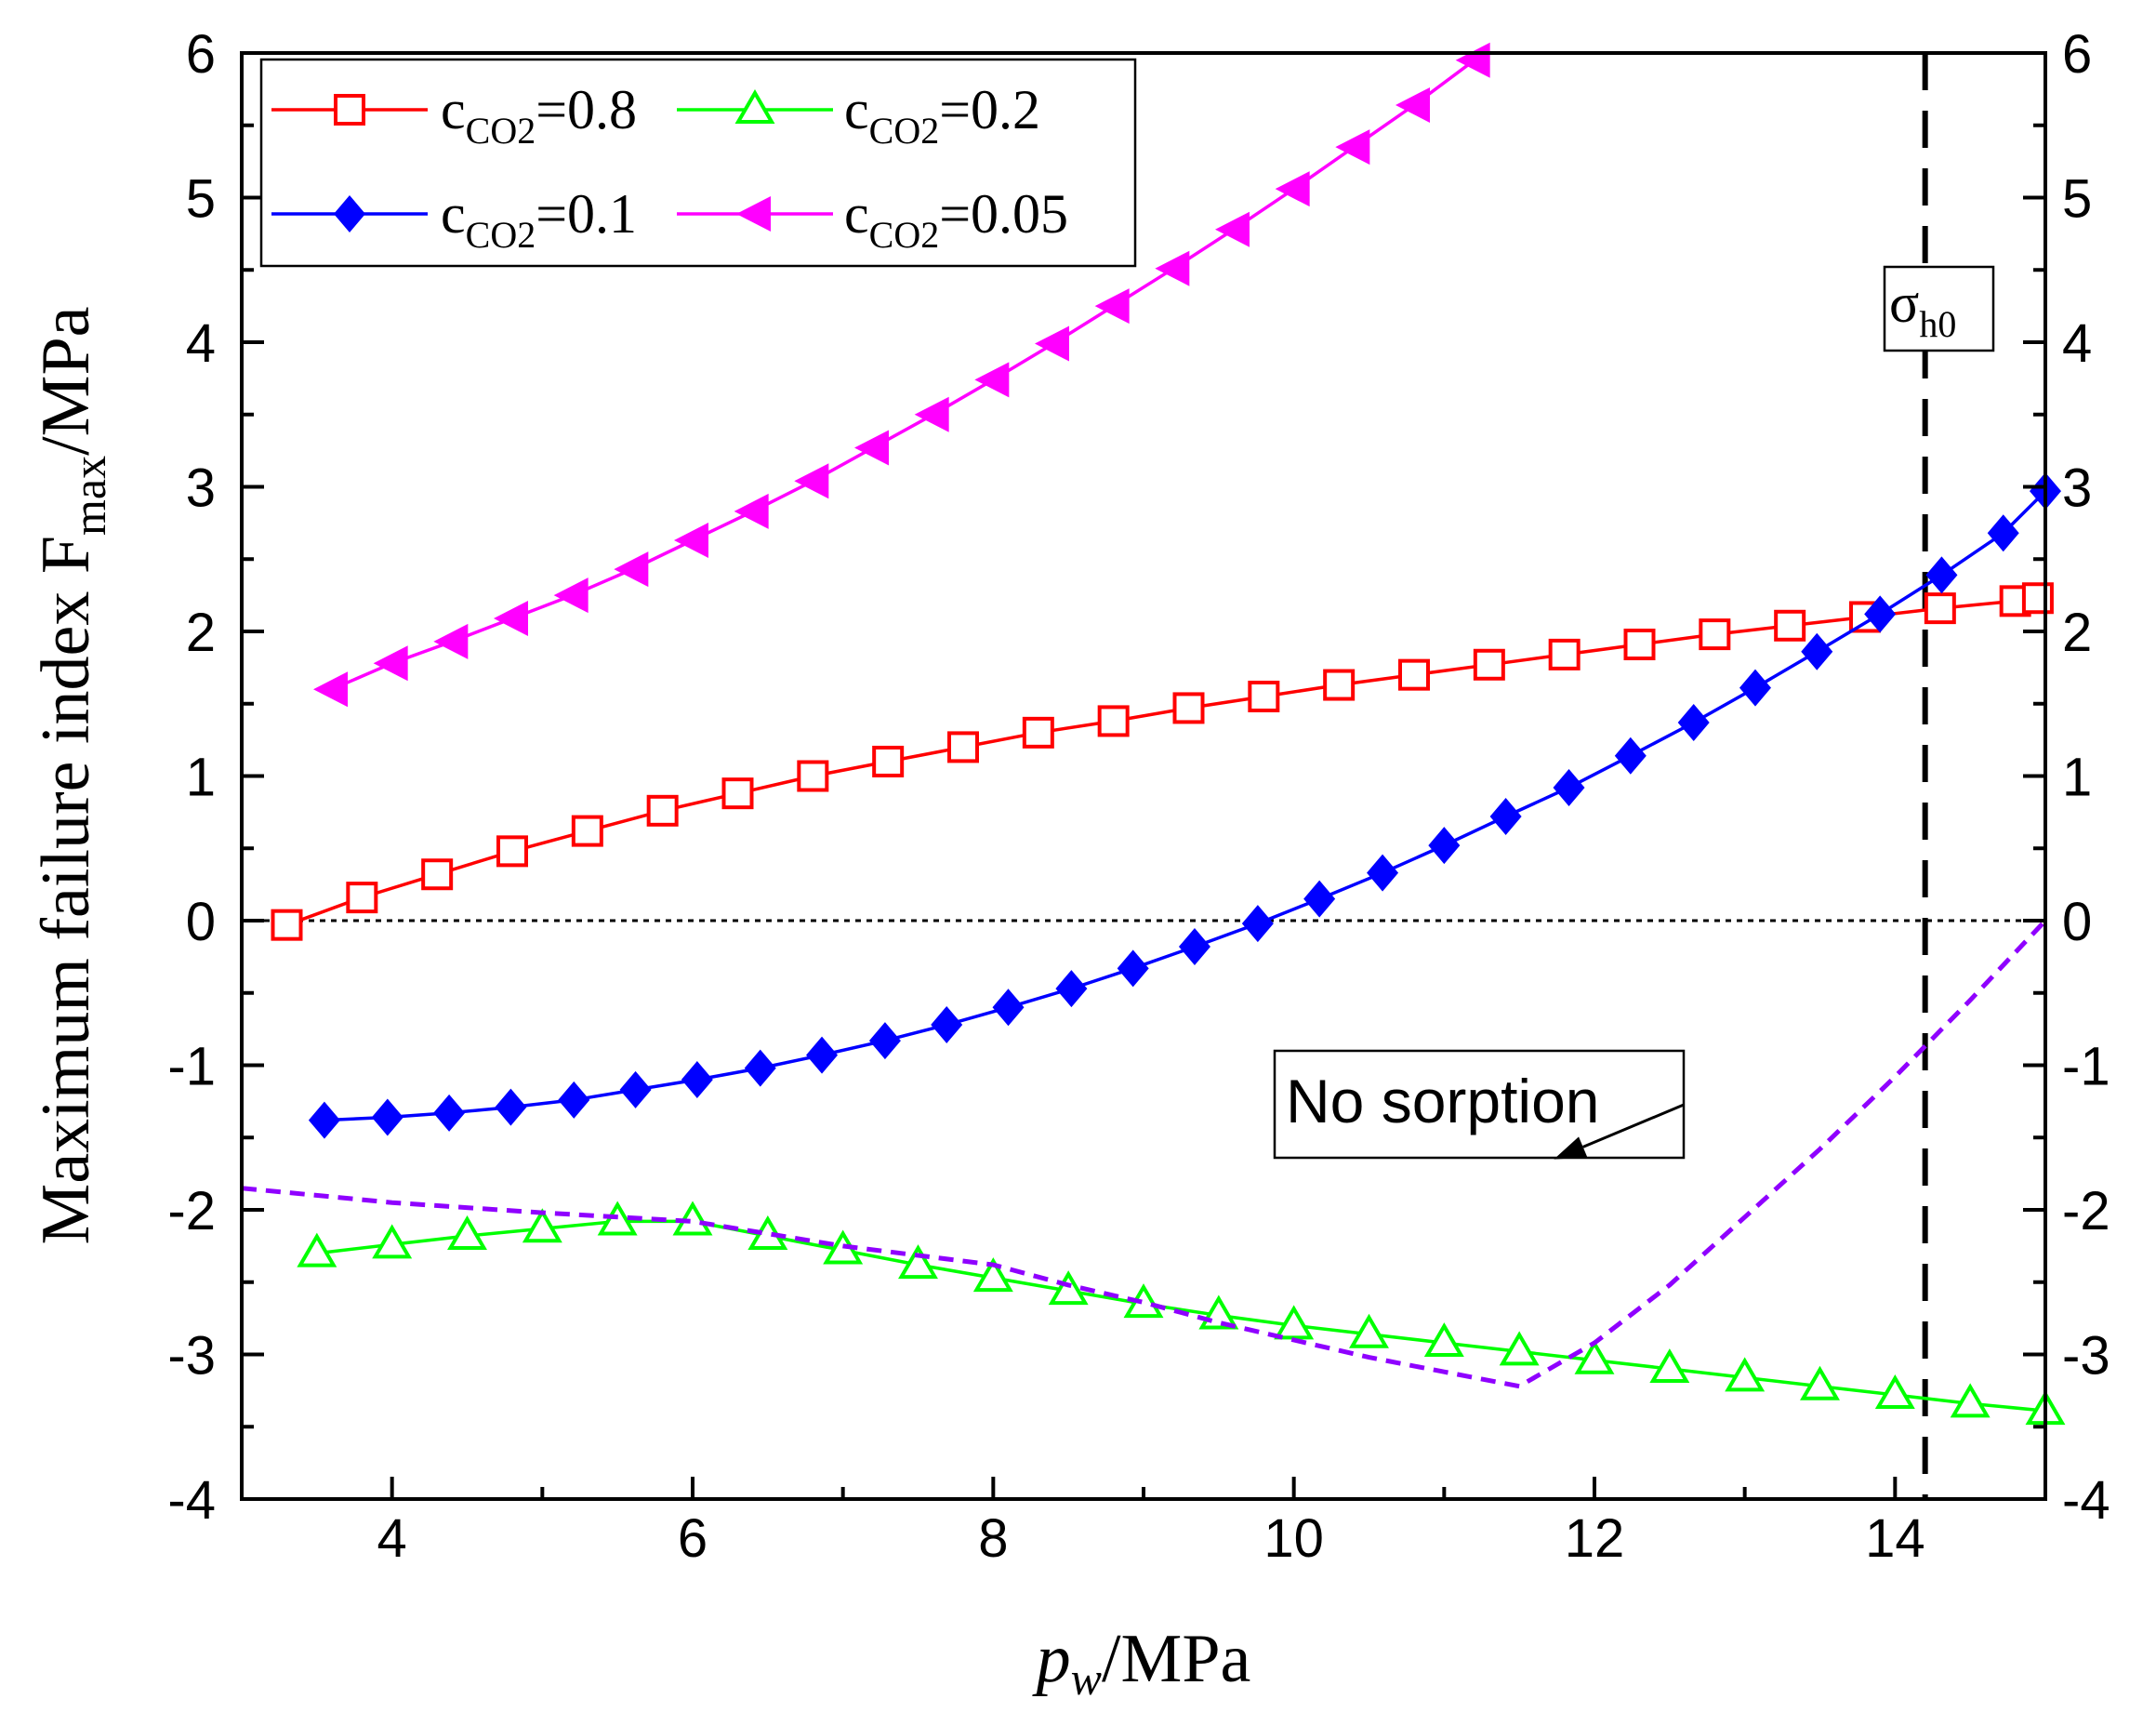  What do you see at coordinates (191, 1356) in the screenshot?
I see `y-tick-label-left: -3` at bounding box center [191, 1356].